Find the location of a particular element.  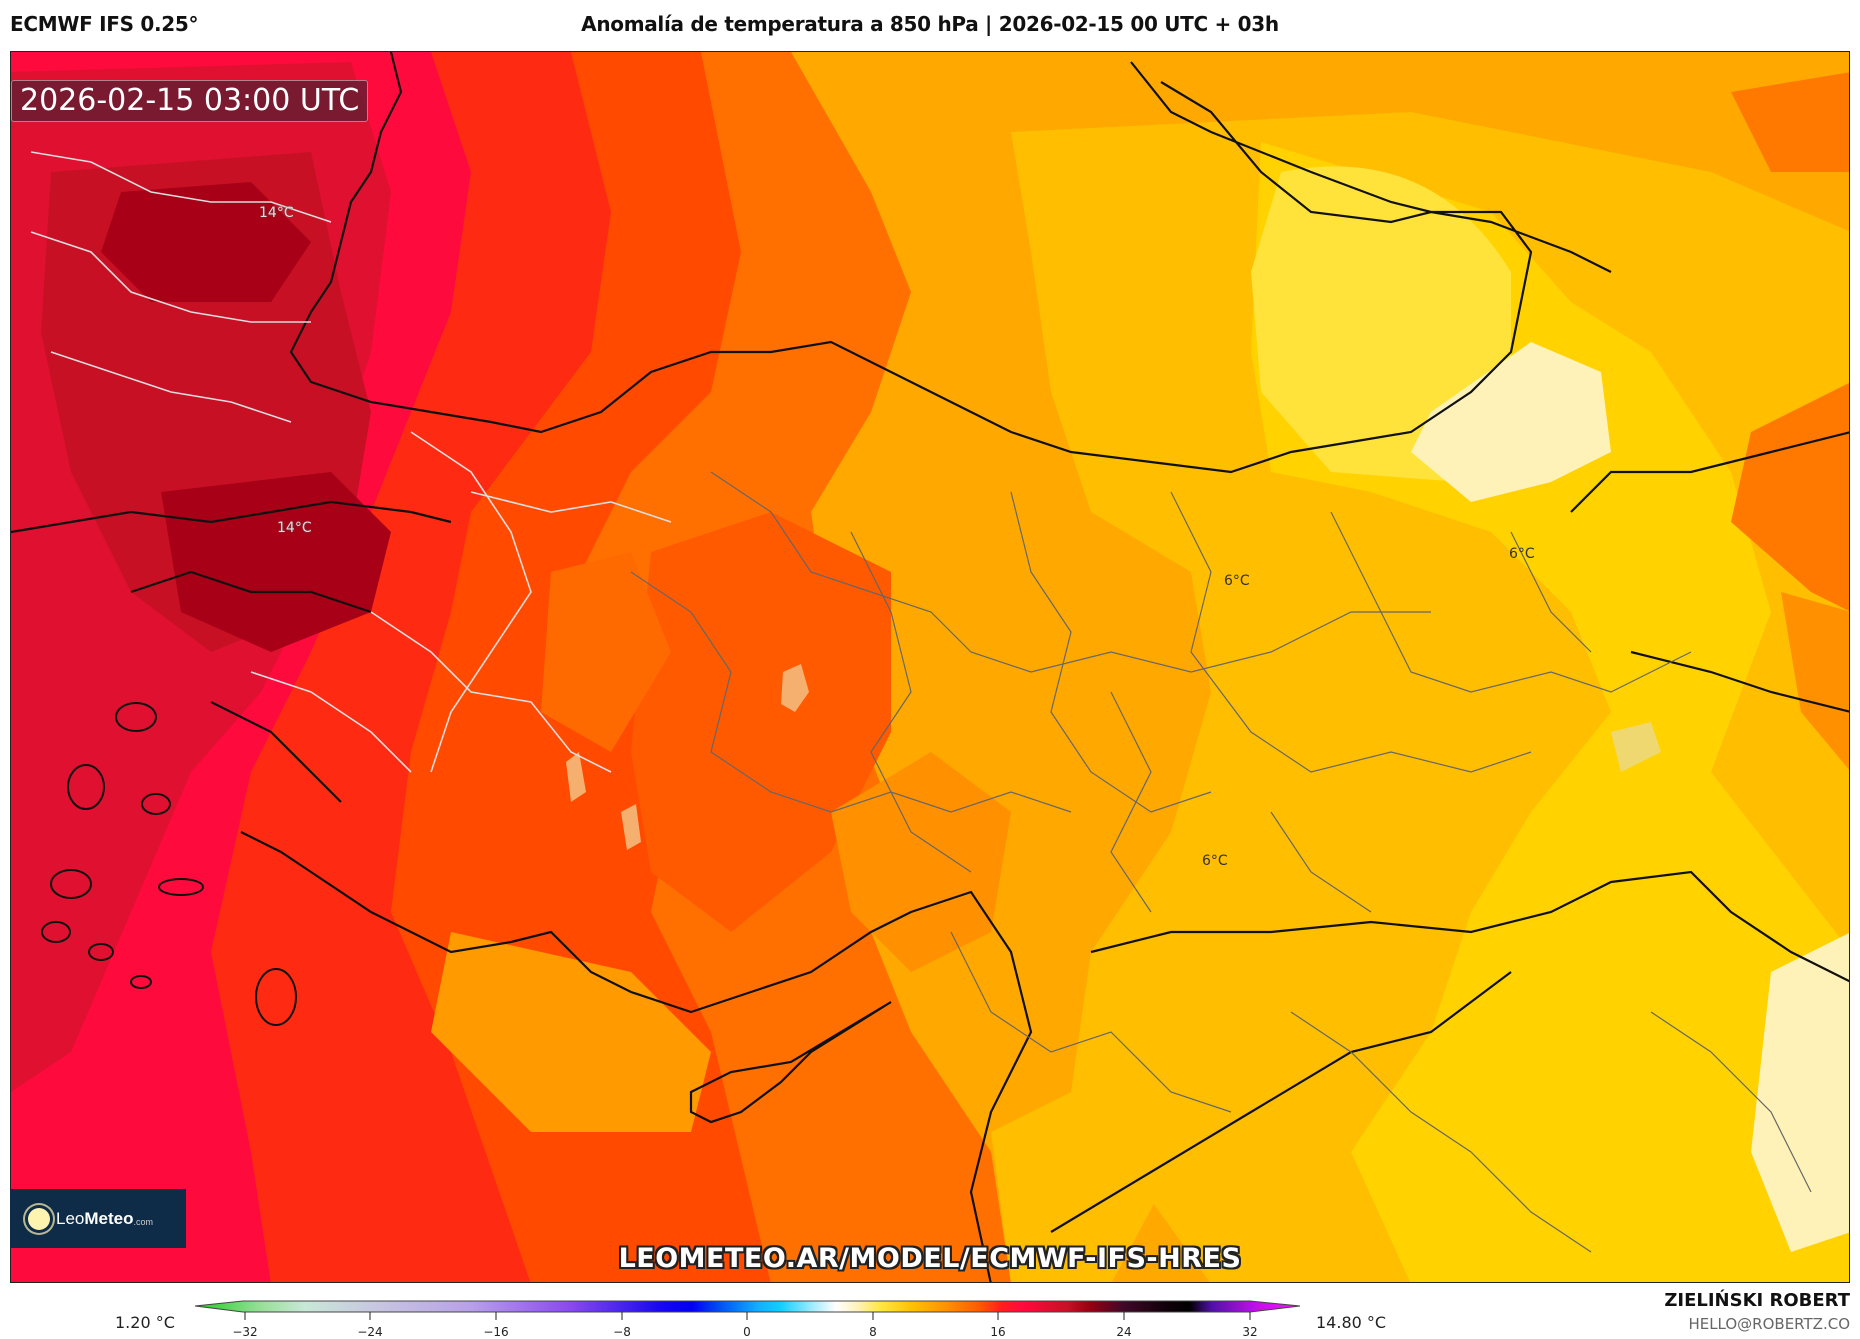

logo-text-com: .com is located at coordinates (143, 1221).